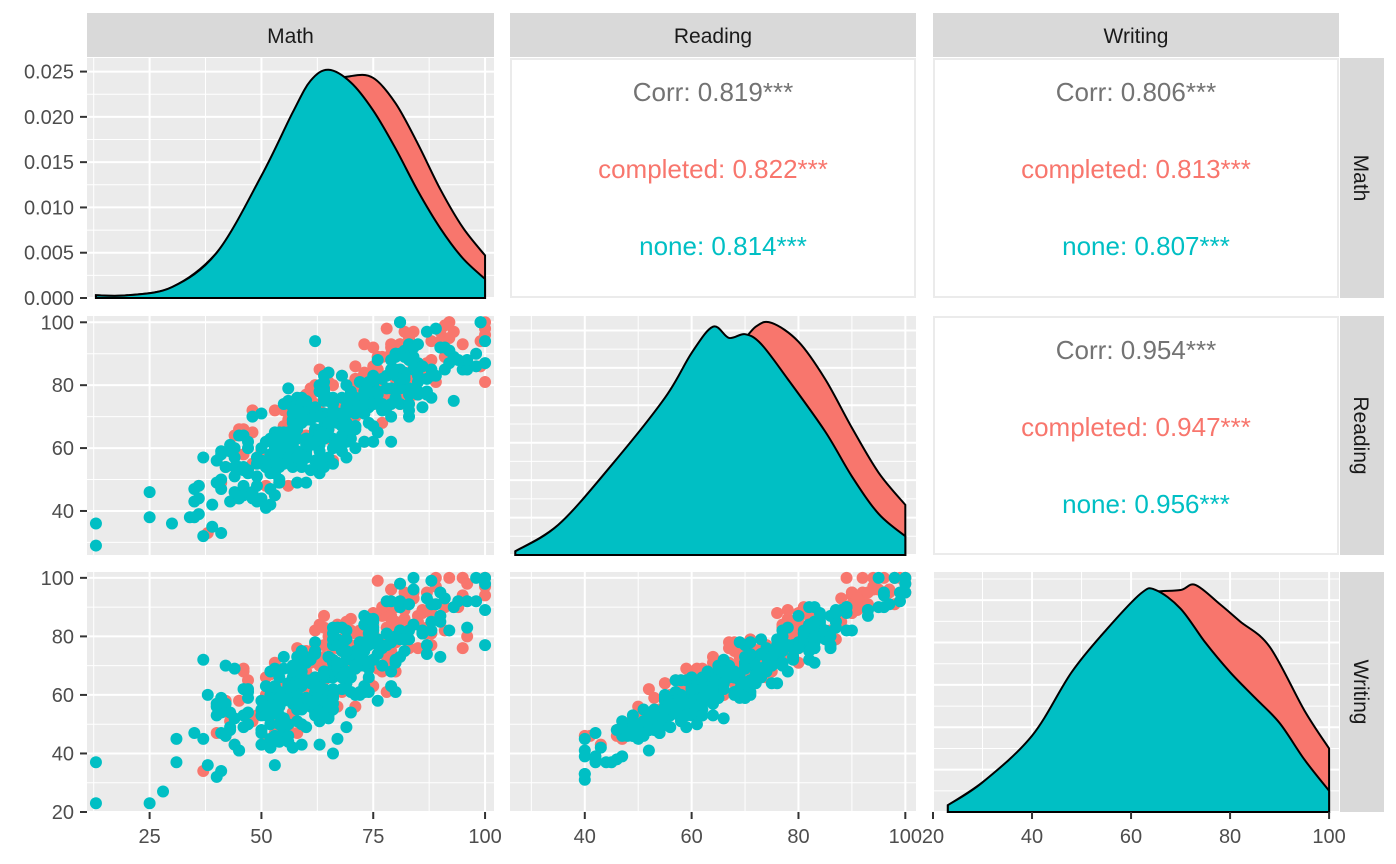 The height and width of the screenshot is (864, 1396). What do you see at coordinates (57, 579) in the screenshot?
I see `tick-label-y-writing: 100` at bounding box center [57, 579].